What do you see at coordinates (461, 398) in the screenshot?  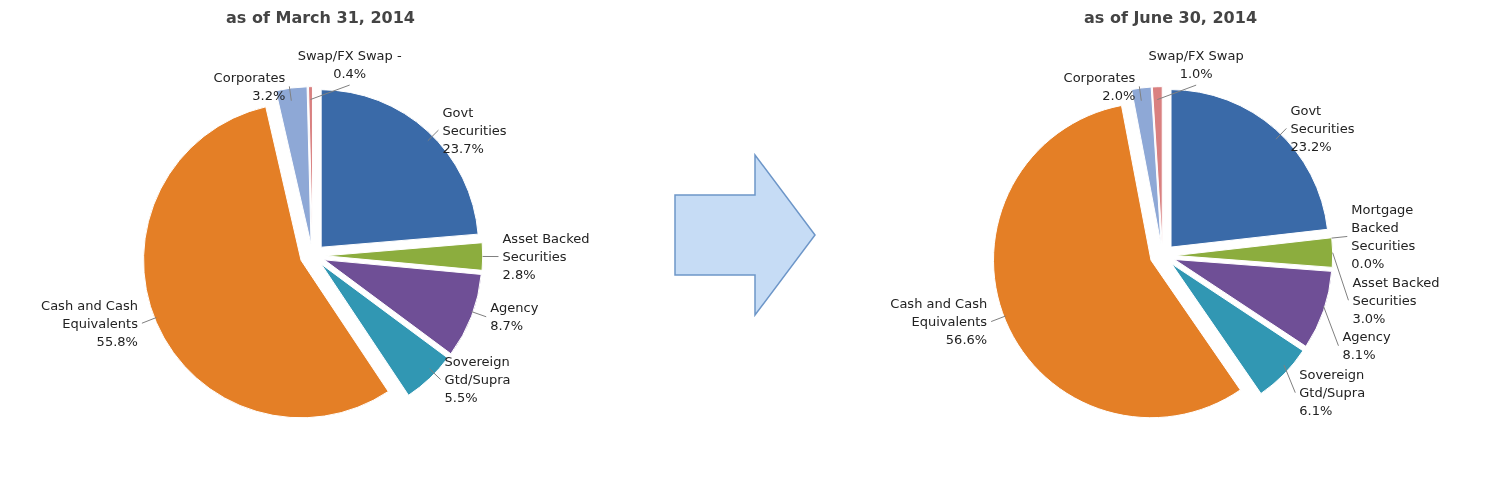 I see `data-label: 5.5%` at bounding box center [461, 398].